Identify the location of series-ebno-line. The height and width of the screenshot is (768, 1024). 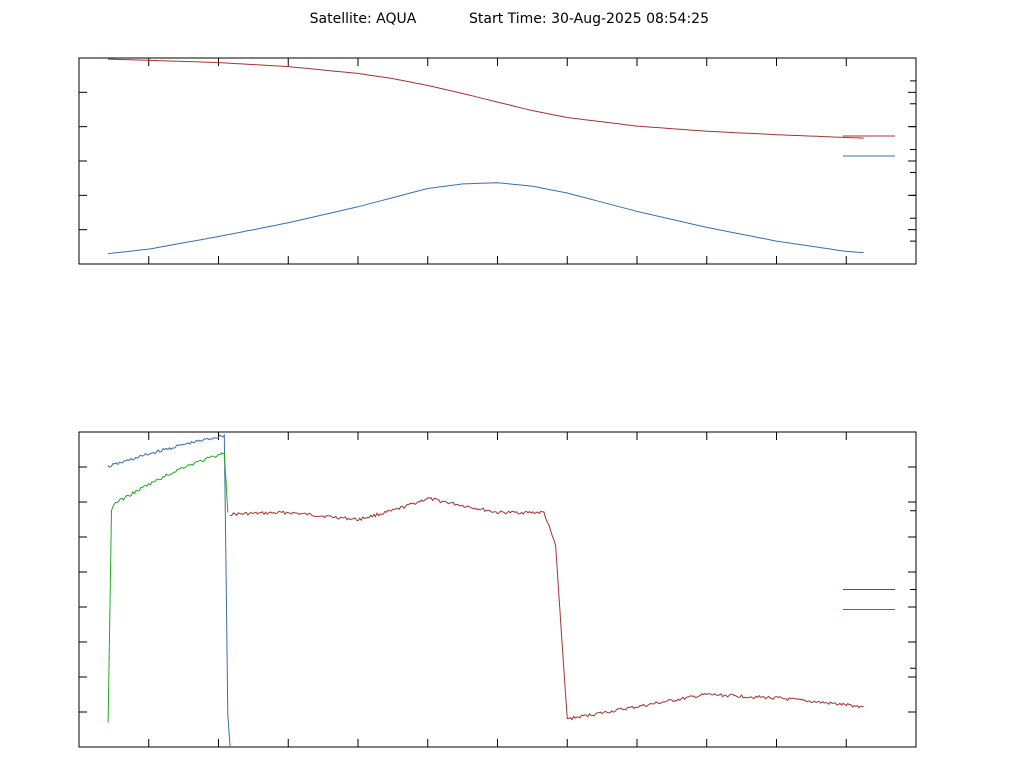
(169, 590).